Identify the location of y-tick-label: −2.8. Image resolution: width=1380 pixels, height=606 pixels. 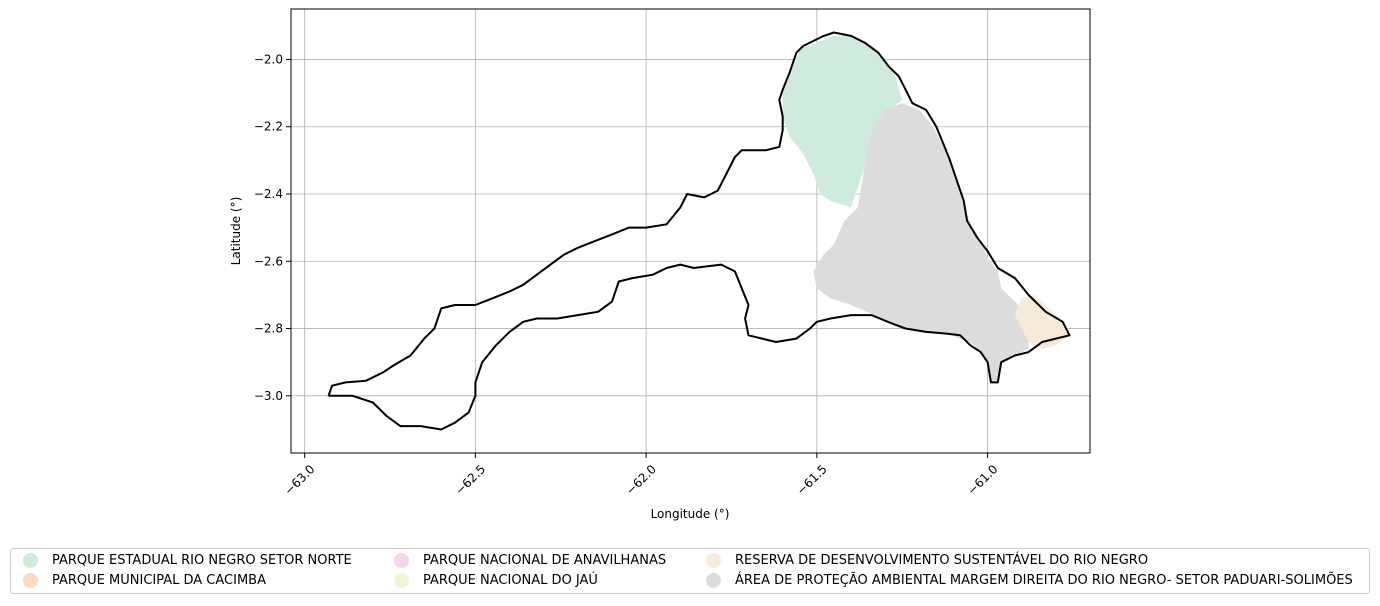
(268, 329).